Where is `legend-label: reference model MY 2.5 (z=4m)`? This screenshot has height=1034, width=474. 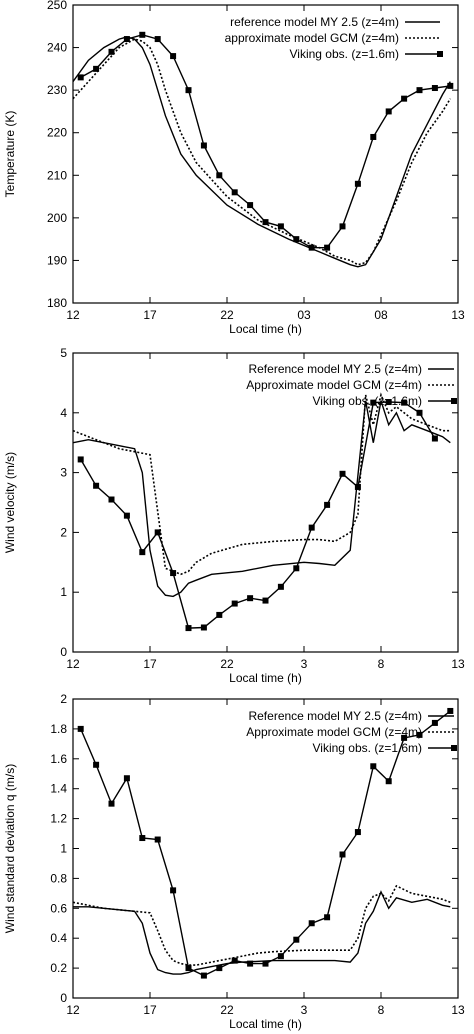
legend-label: reference model MY 2.5 (z=4m) is located at coordinates (314, 22).